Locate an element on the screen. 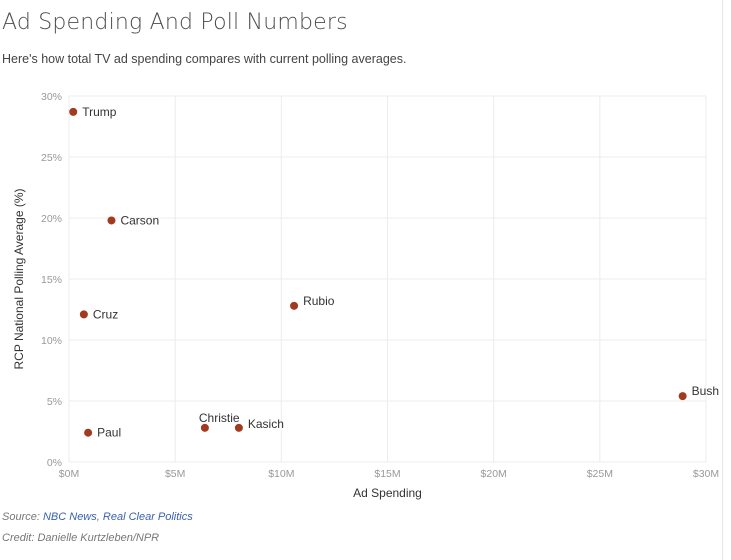 This screenshot has height=560, width=731. point-label-carson: Carson is located at coordinates (139, 220).